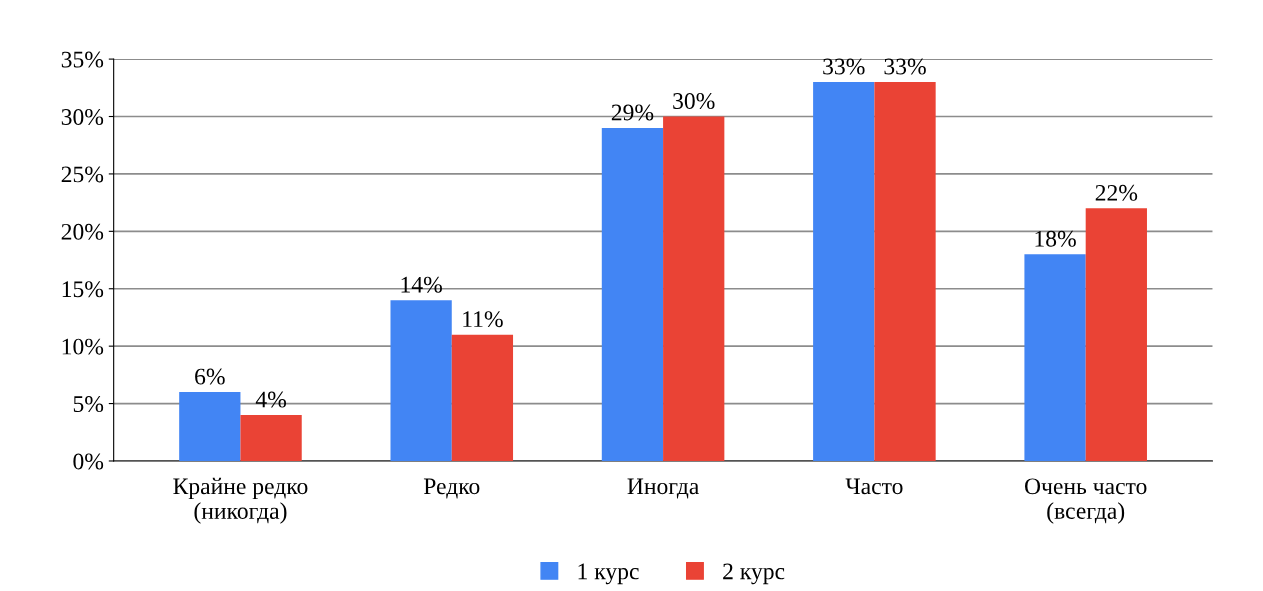 The image size is (1263, 591). What do you see at coordinates (483, 319) in the screenshot?
I see `data-label: 11%` at bounding box center [483, 319].